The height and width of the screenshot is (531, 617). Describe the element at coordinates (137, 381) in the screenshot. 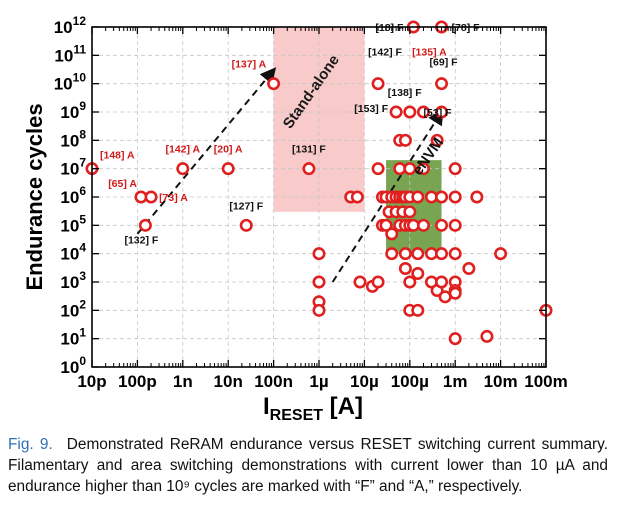

I see `x-tick-label: 100p` at that location.